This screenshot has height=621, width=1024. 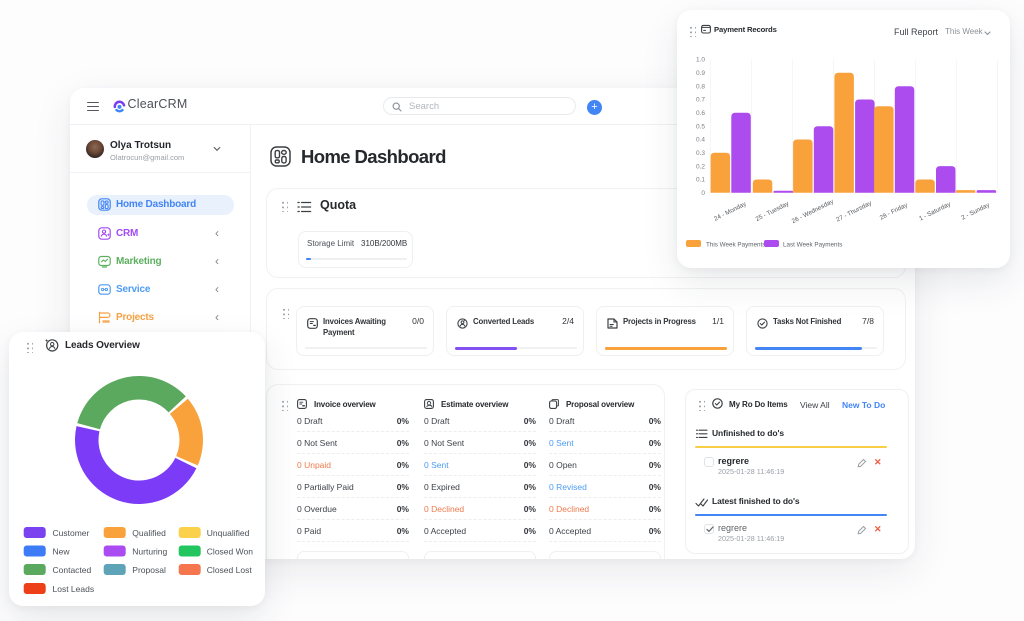 I want to click on svg-text: 1 - Saturday, so click(x=935, y=211).